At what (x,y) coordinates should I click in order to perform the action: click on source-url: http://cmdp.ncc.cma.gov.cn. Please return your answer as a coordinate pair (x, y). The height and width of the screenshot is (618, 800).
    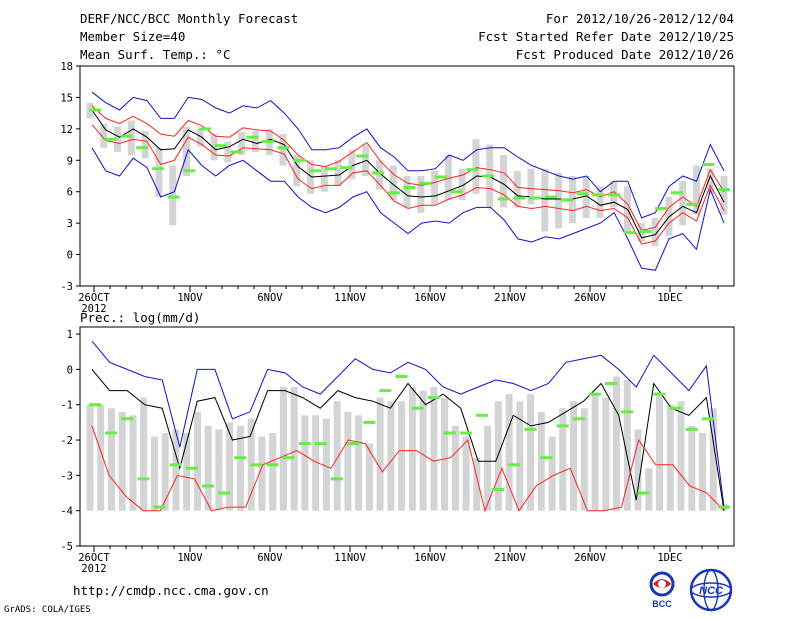
    Looking at the image, I should click on (171, 590).